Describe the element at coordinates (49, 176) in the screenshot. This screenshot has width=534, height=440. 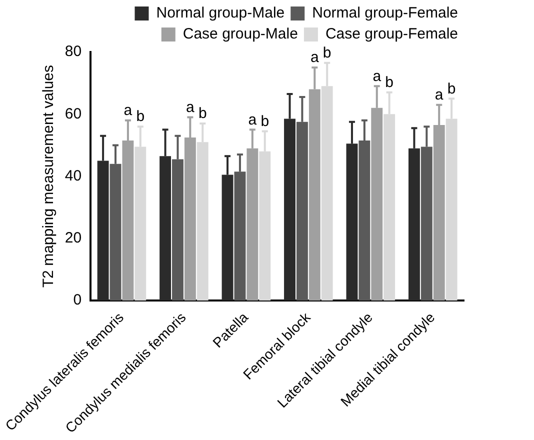
I see `y-axis-title: T2 mapping measurement values` at that location.